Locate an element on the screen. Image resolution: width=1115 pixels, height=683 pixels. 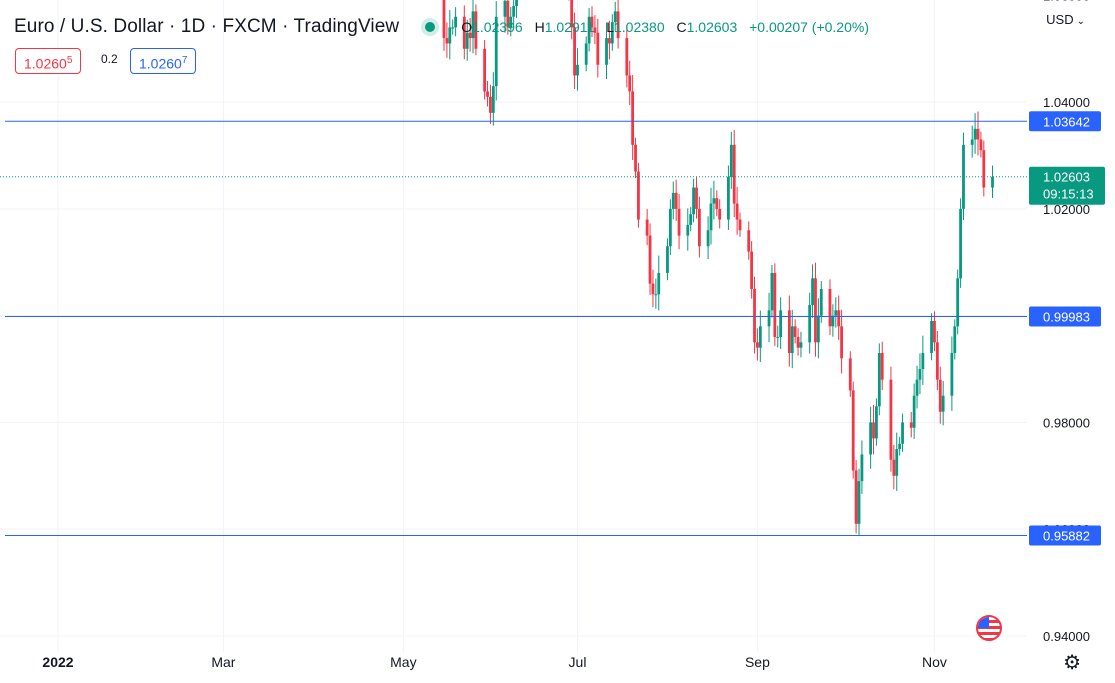
us-flag-icon is located at coordinates (989, 628).